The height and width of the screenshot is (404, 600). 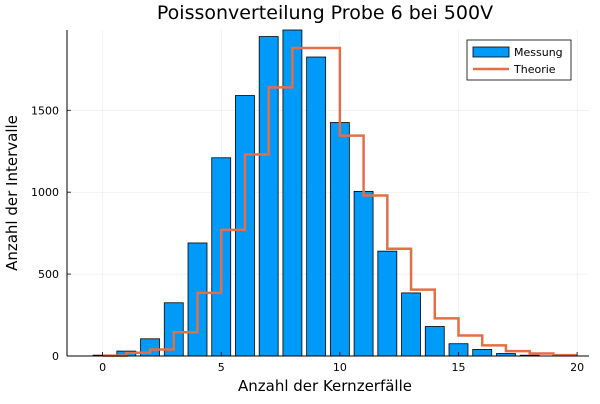 I want to click on x-tick-label: 0, so click(x=102, y=367).